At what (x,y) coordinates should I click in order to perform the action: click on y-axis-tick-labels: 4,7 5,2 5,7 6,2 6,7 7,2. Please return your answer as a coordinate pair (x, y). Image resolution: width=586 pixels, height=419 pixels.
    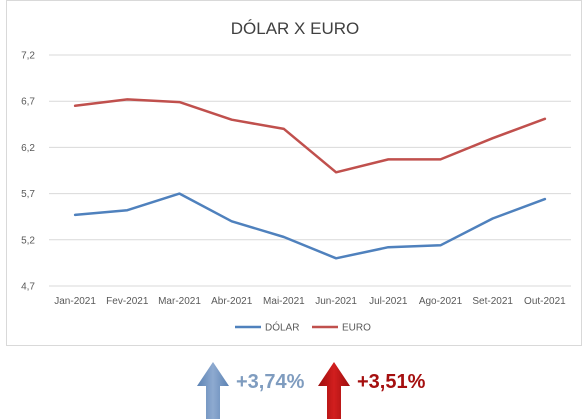
    Looking at the image, I should click on (28, 172).